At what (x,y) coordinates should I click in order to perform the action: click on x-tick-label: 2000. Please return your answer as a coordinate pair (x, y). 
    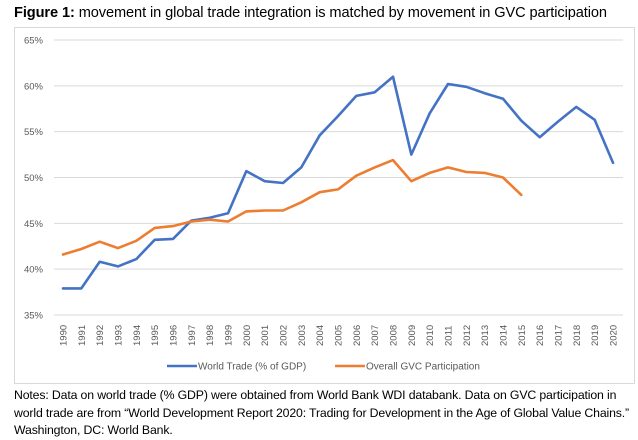
    Looking at the image, I should click on (247, 335).